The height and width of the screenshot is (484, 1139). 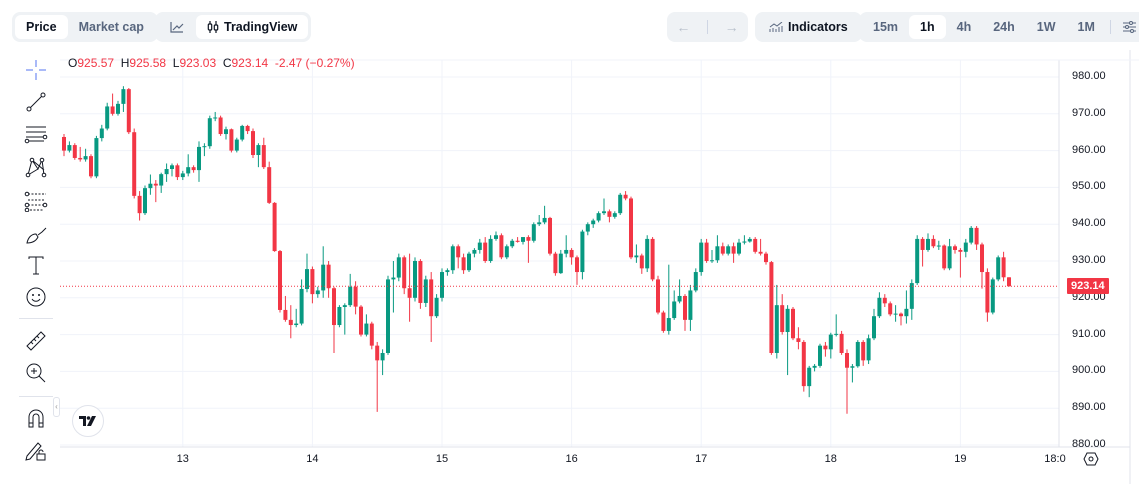 I want to click on tab-market-cap: Market cap, so click(x=111, y=27).